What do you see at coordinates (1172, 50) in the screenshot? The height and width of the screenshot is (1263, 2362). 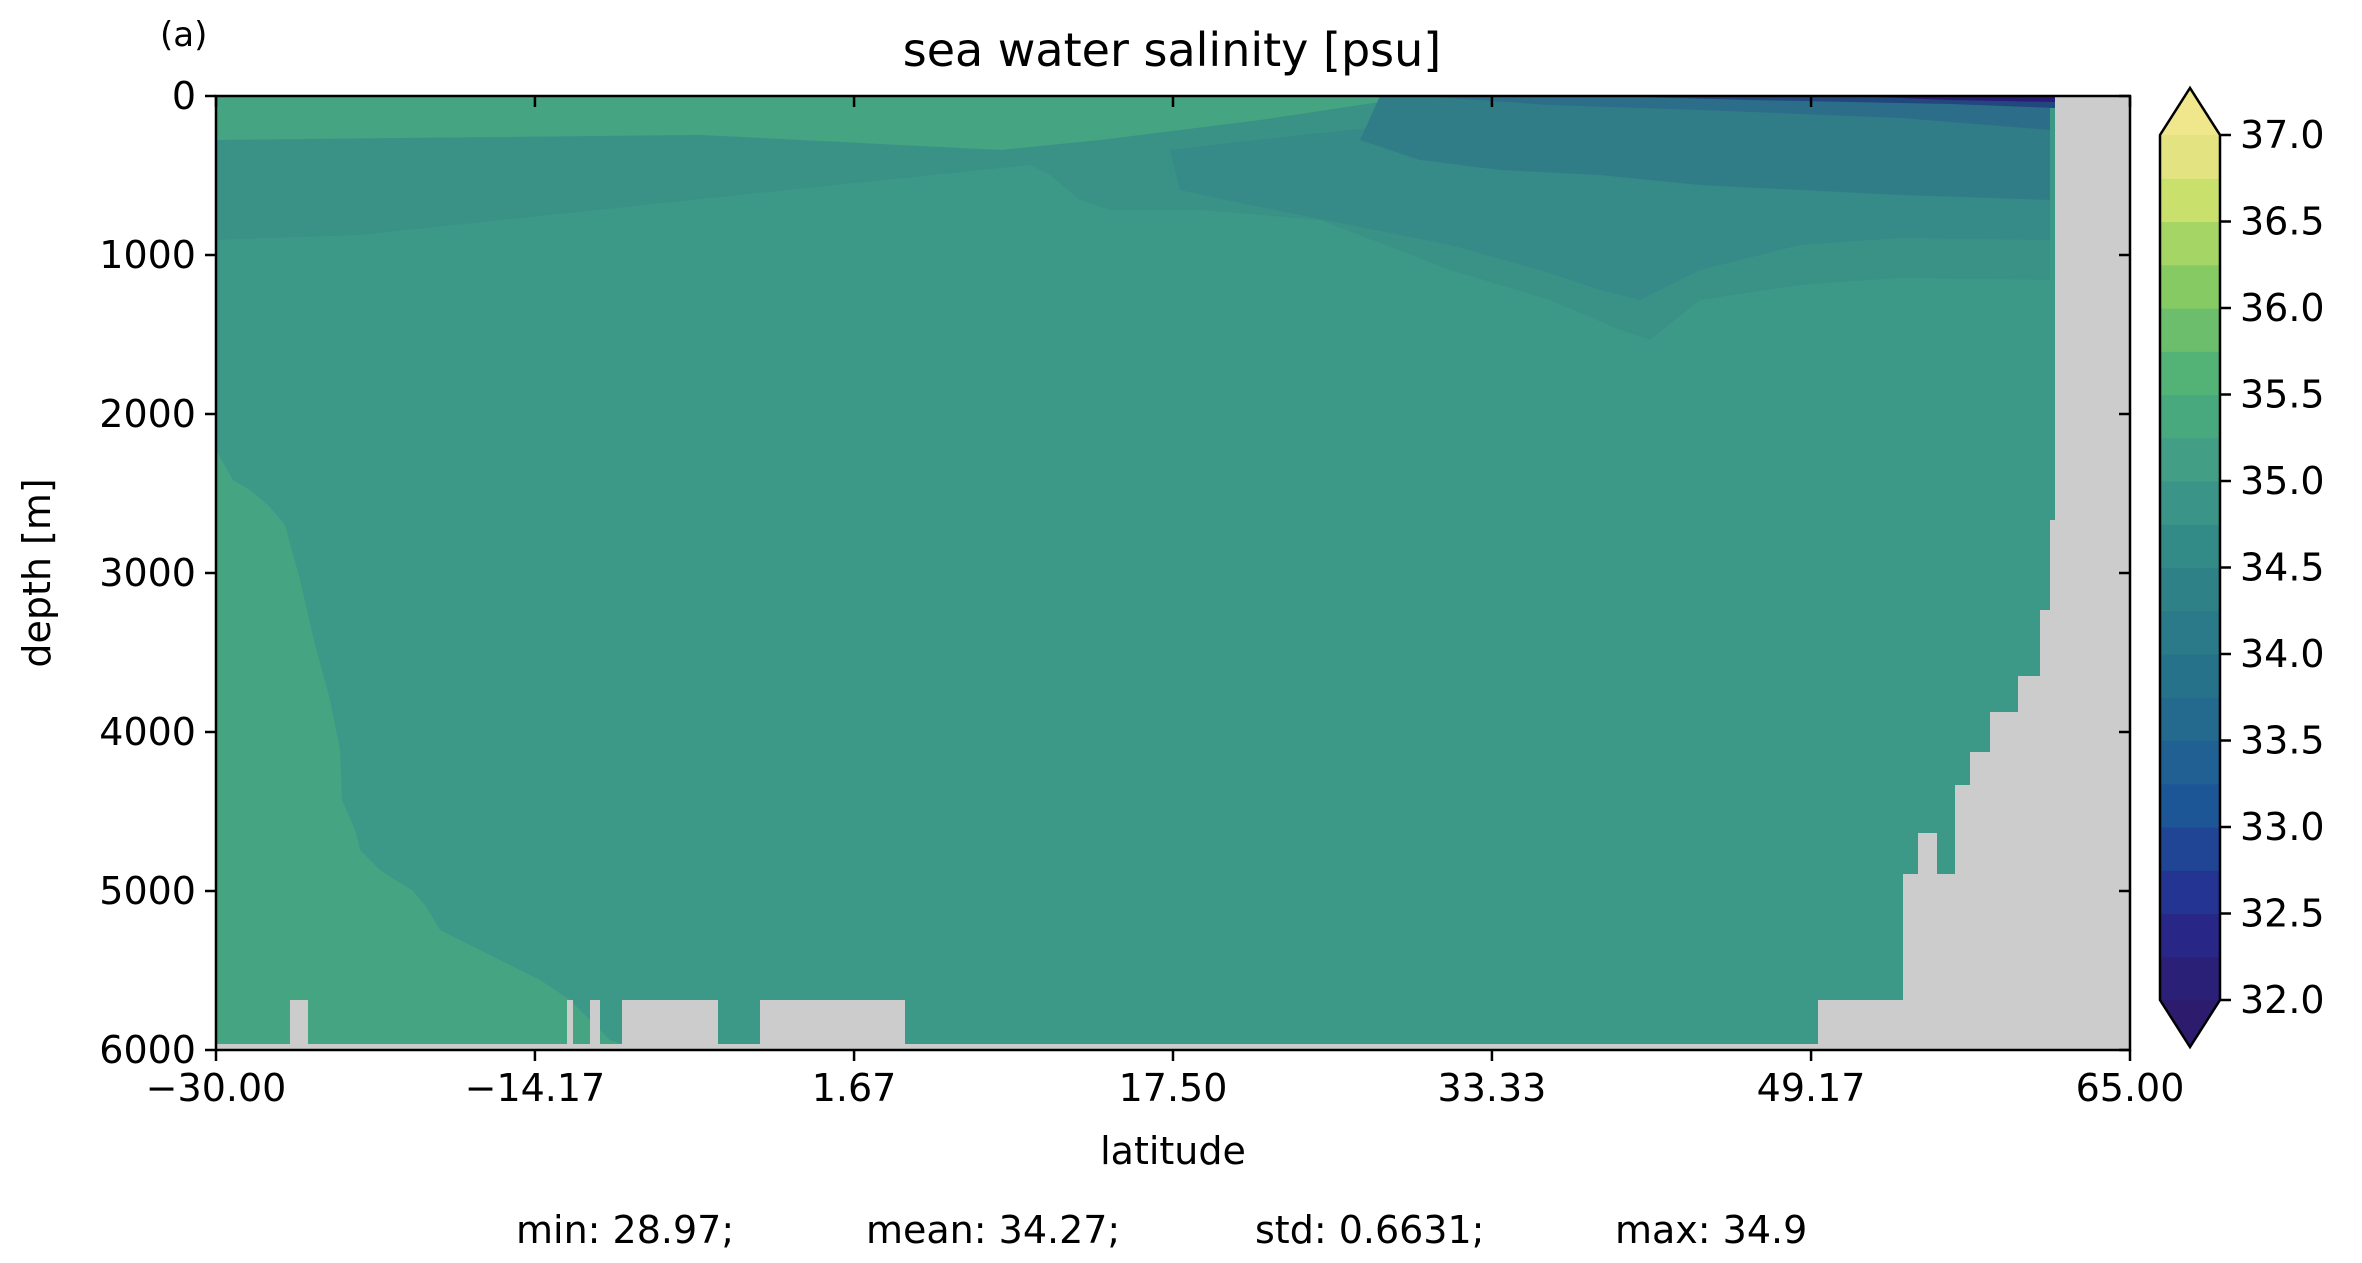 I see `chart-title: sea water salinity [psu]` at bounding box center [1172, 50].